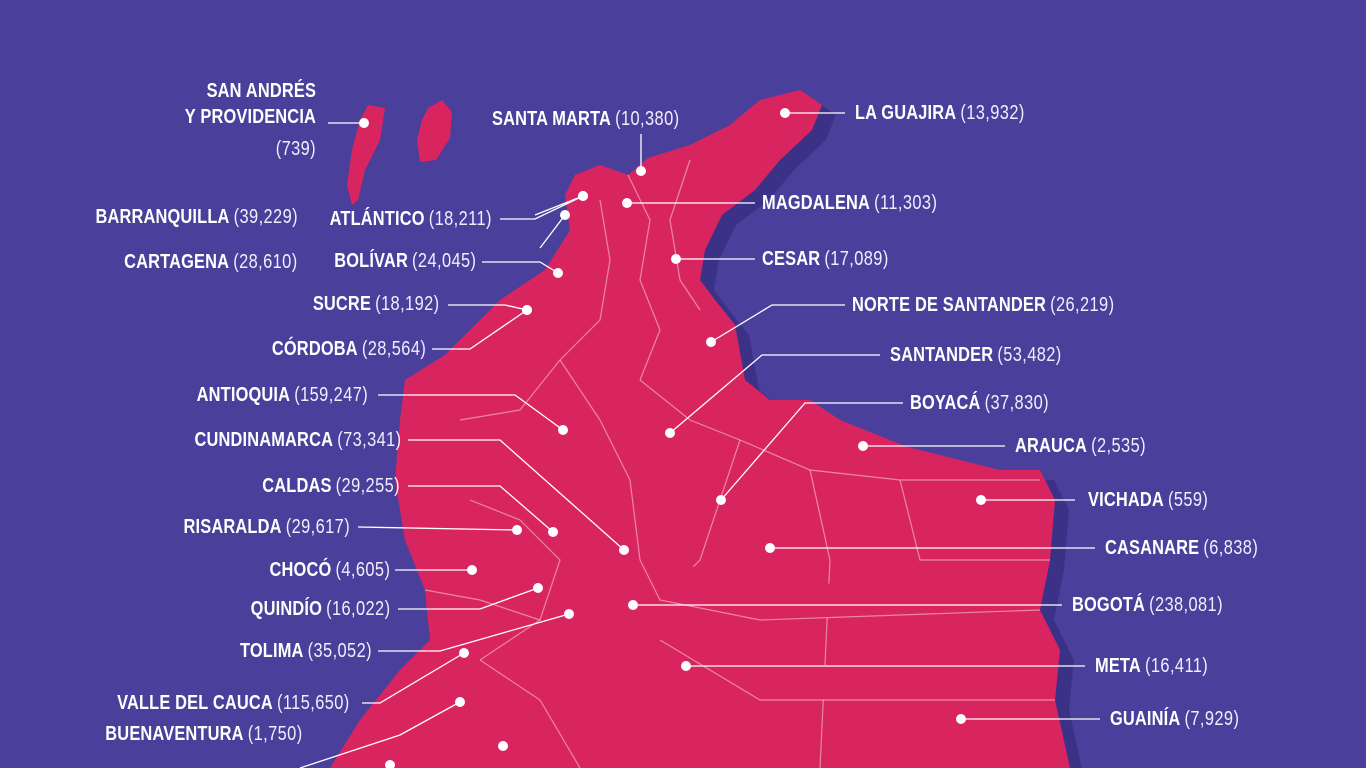 The height and width of the screenshot is (768, 1366). I want to click on guainia-marker, so click(961, 719).